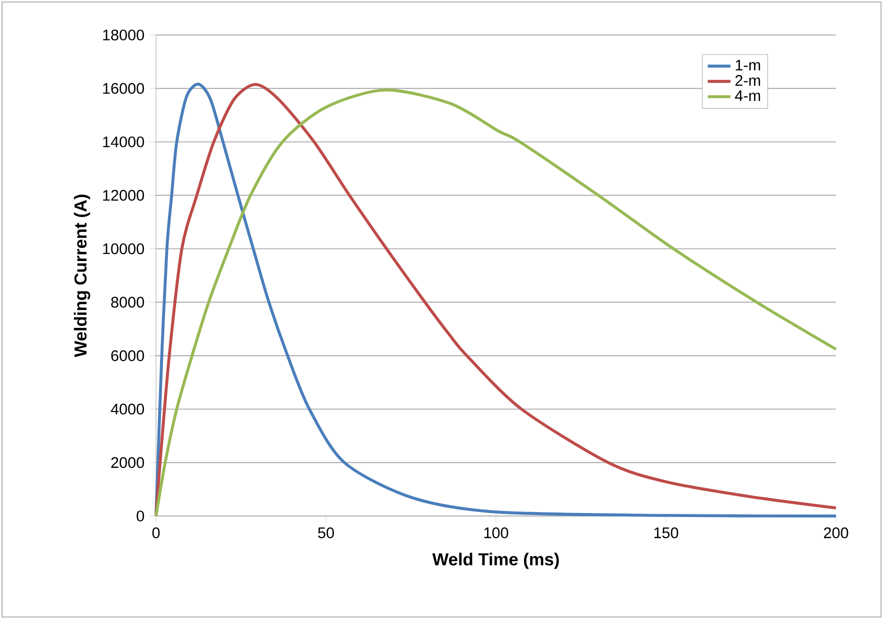 Image resolution: width=883 pixels, height=619 pixels. Describe the element at coordinates (495, 560) in the screenshot. I see `x-axis-title: Weld Time (ms)` at that location.